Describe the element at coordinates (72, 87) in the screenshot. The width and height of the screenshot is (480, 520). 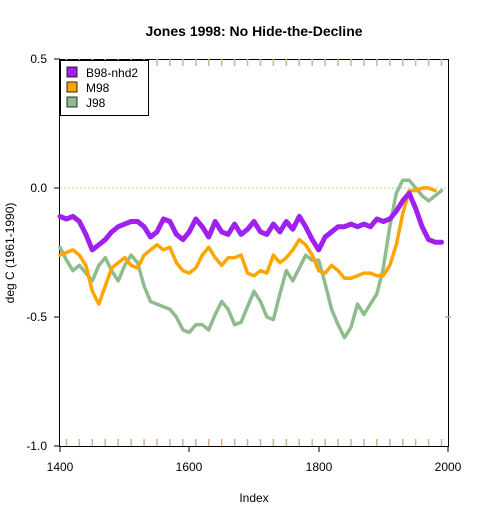
I see `legend-swatch-m98` at that location.